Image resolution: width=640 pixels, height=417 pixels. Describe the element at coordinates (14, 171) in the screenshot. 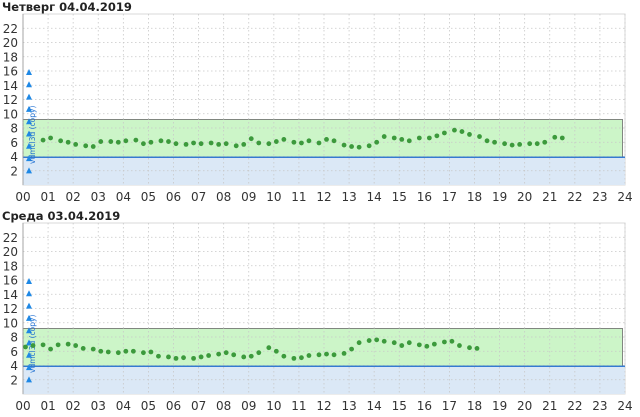

I see `y-tick-label: 2` at that location.